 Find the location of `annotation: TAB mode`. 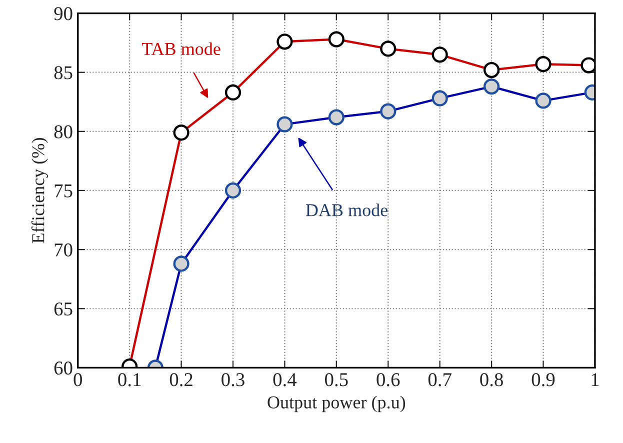

annotation: TAB mode is located at coordinates (181, 49).